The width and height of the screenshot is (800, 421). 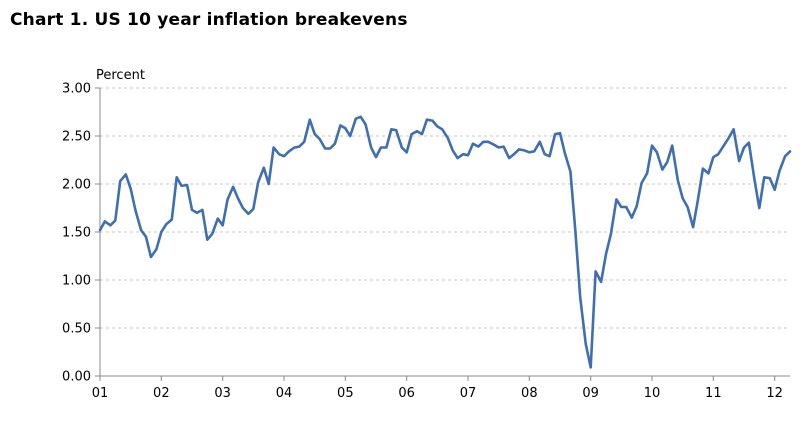 What do you see at coordinates (76, 185) in the screenshot?
I see `y-tick-label: 2.00` at bounding box center [76, 185].